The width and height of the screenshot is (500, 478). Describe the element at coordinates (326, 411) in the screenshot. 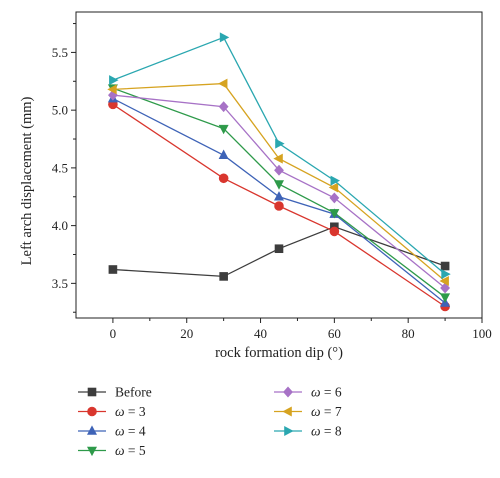

I see `legend-label: ω = 7` at that location.